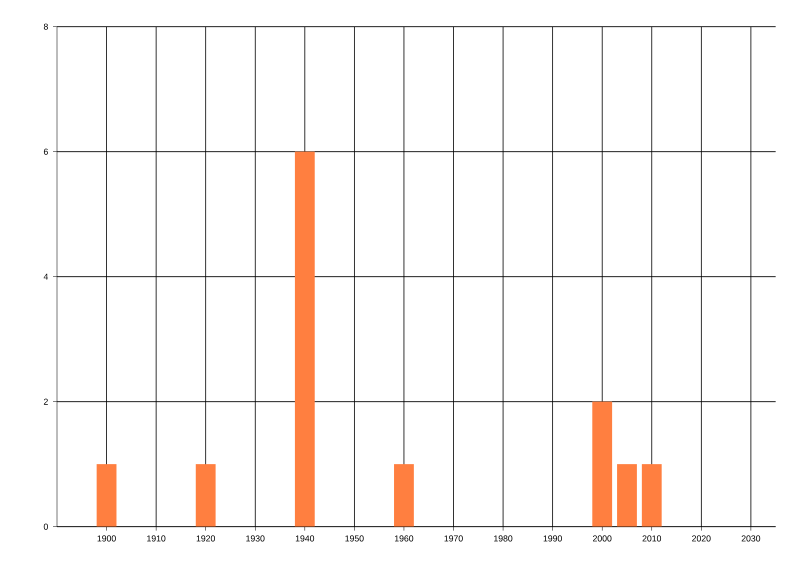 Image resolution: width=800 pixels, height=576 pixels. I want to click on x-tick-label: 2000, so click(602, 538).